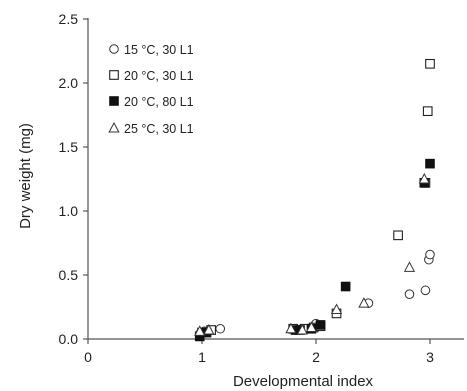 Image resolution: width=467 pixels, height=391 pixels. Describe the element at coordinates (88, 357) in the screenshot. I see `x-tick-label: 0` at that location.